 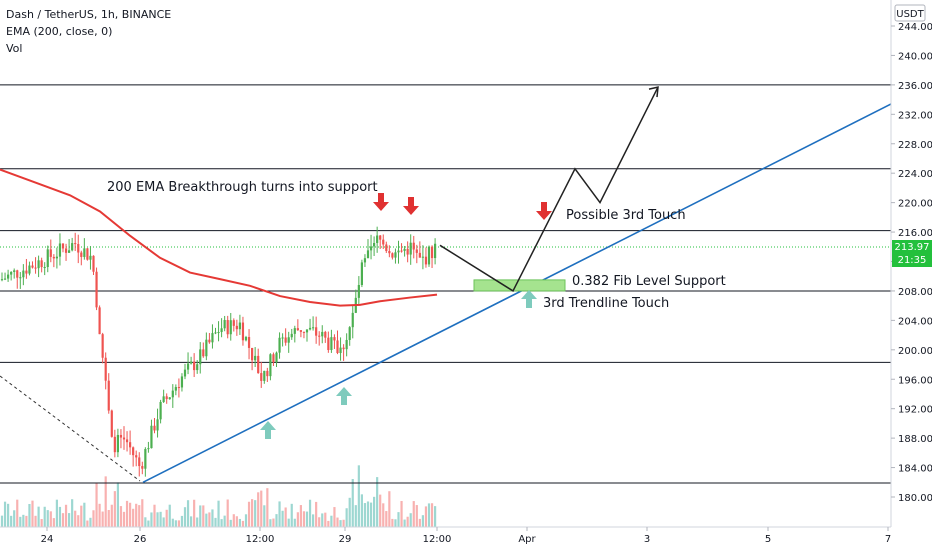 I want to click on time-tick-label: 29, so click(x=345, y=539).